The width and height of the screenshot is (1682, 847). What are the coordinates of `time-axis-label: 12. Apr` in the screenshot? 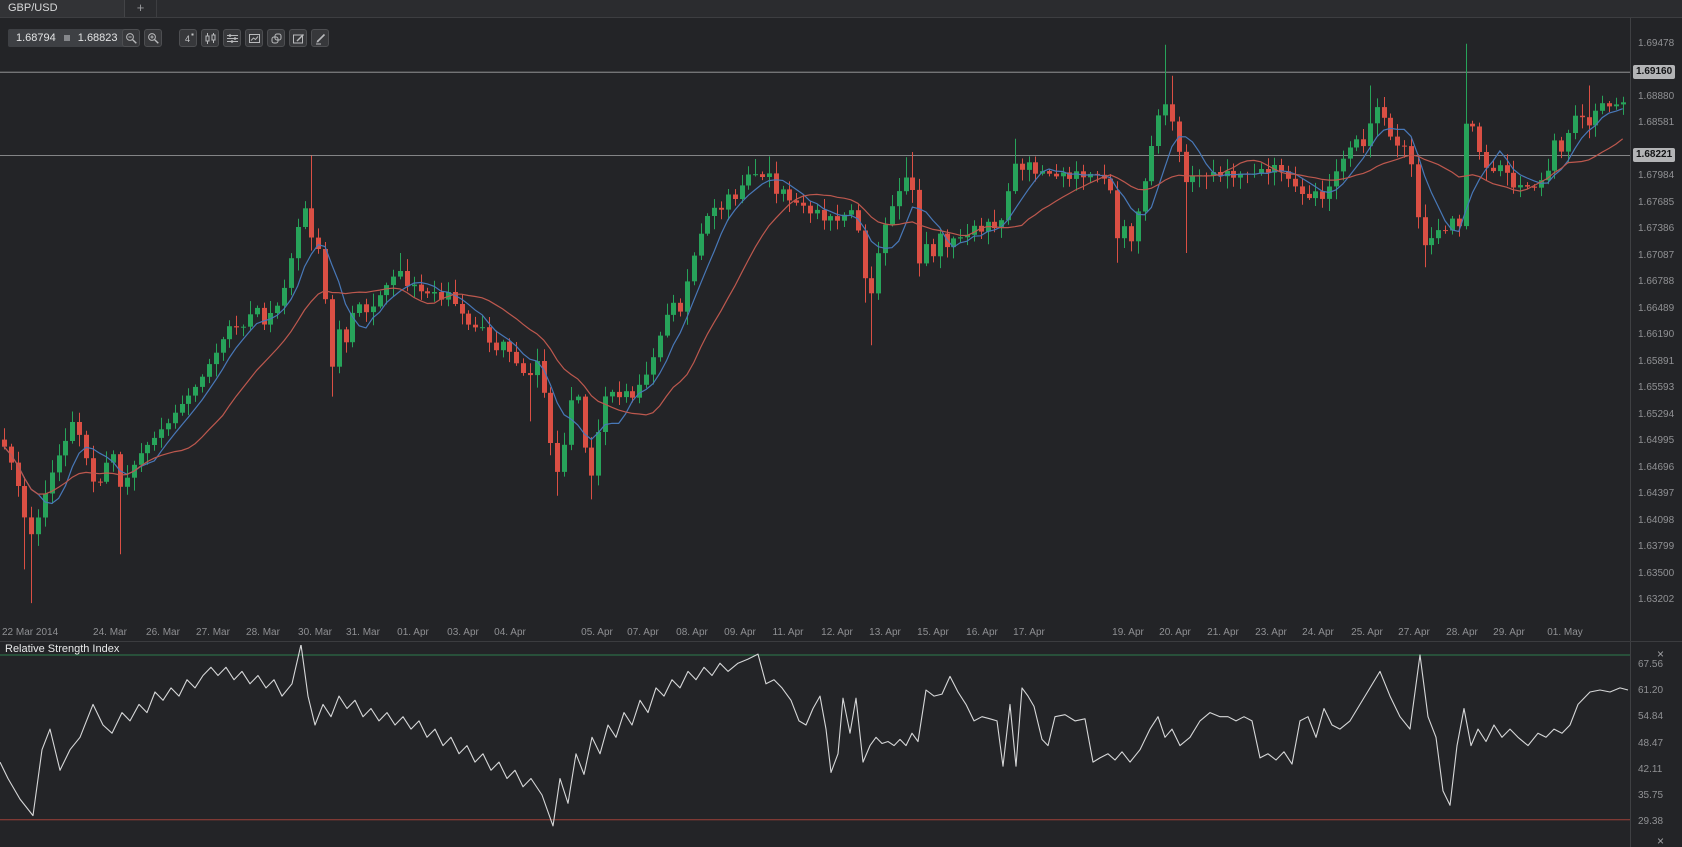 It's located at (837, 632).